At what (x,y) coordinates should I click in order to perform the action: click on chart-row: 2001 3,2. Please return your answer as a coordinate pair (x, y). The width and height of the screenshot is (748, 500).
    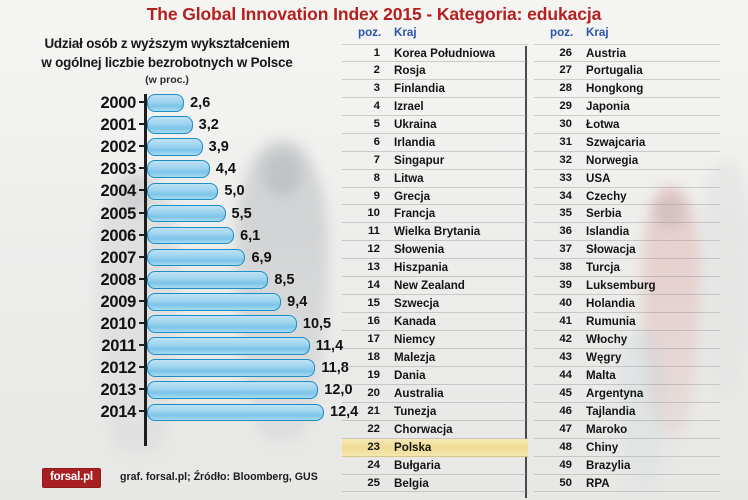
    Looking at the image, I should click on (167, 125).